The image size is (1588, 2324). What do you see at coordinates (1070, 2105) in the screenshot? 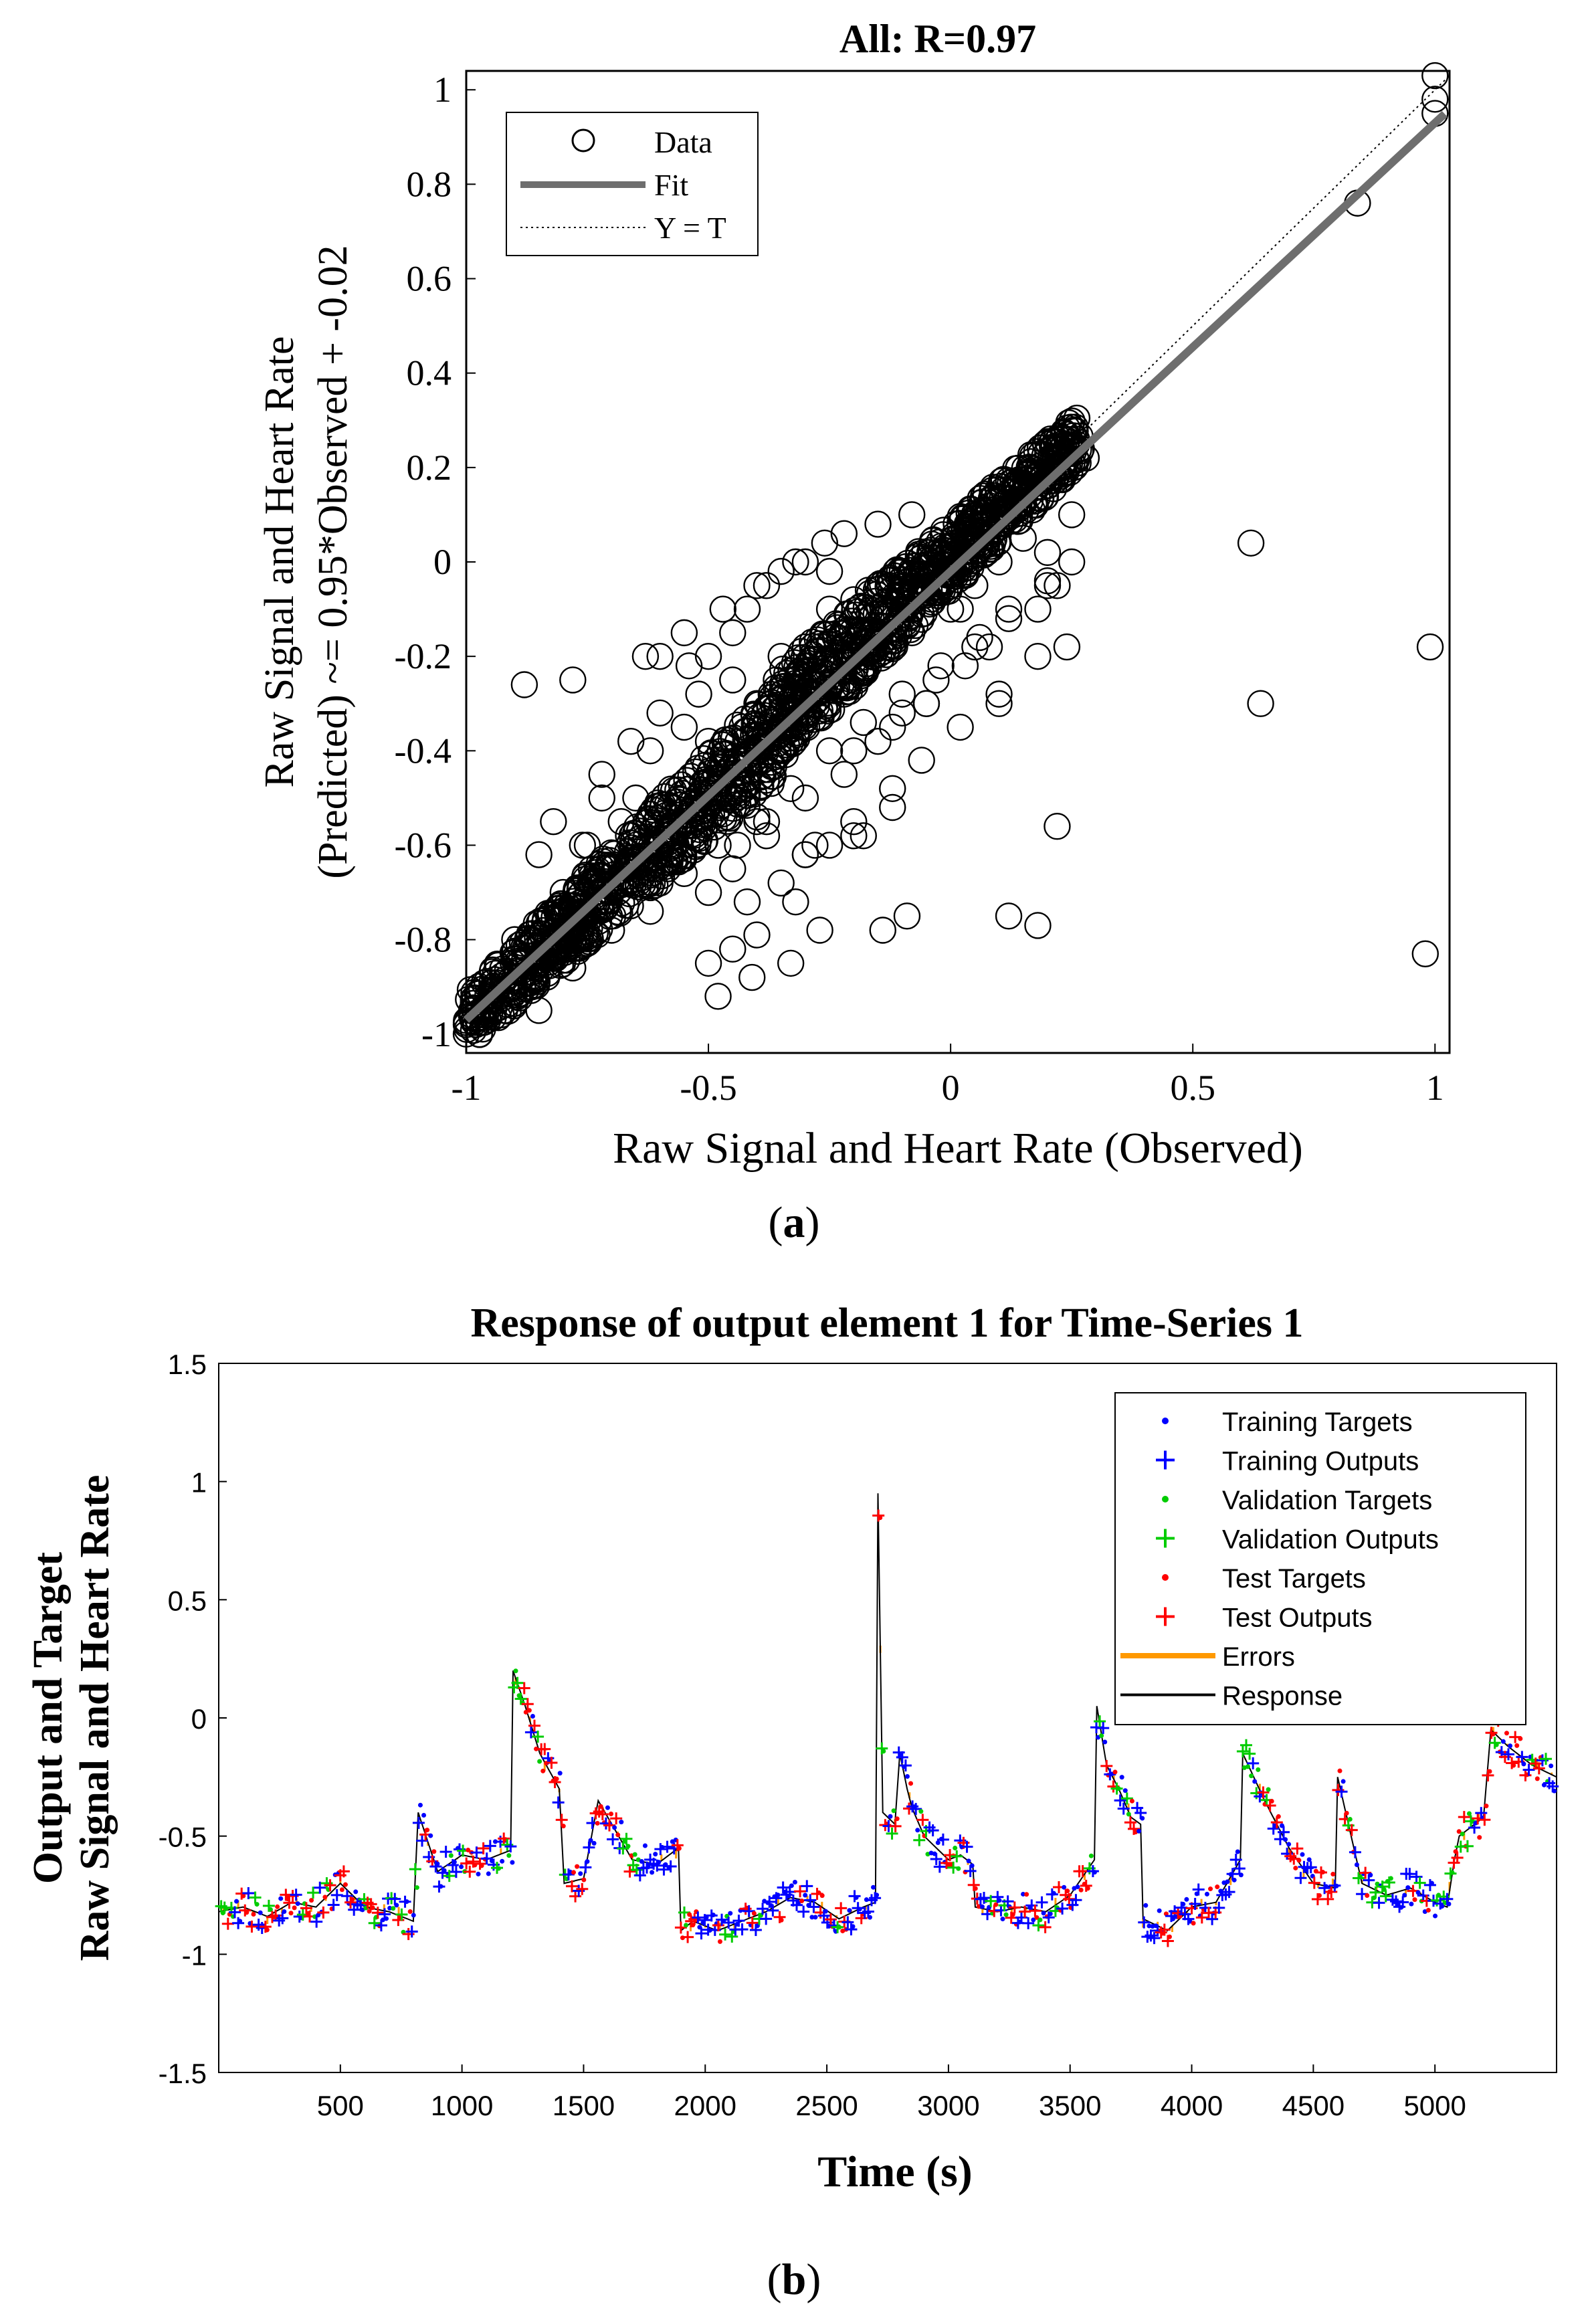
I see `chart-b-x-tick-label: 3500` at bounding box center [1070, 2105].